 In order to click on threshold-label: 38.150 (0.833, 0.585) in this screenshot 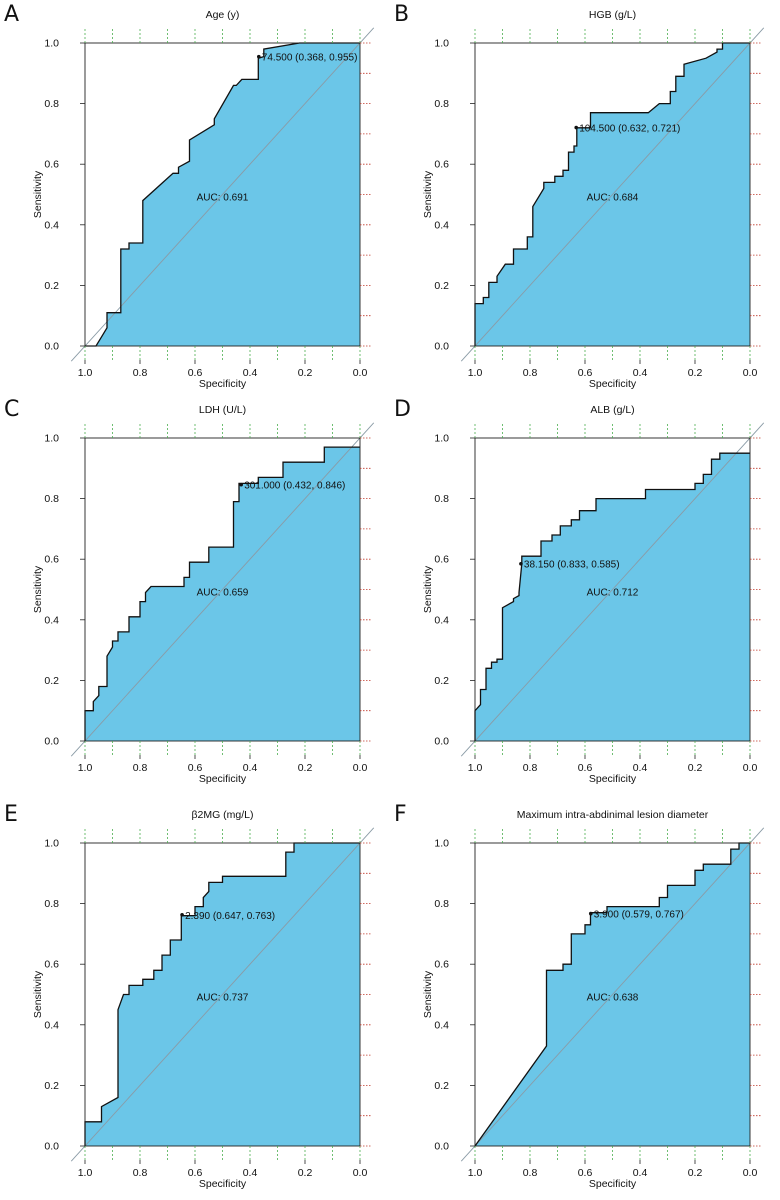, I will do `click(572, 565)`.